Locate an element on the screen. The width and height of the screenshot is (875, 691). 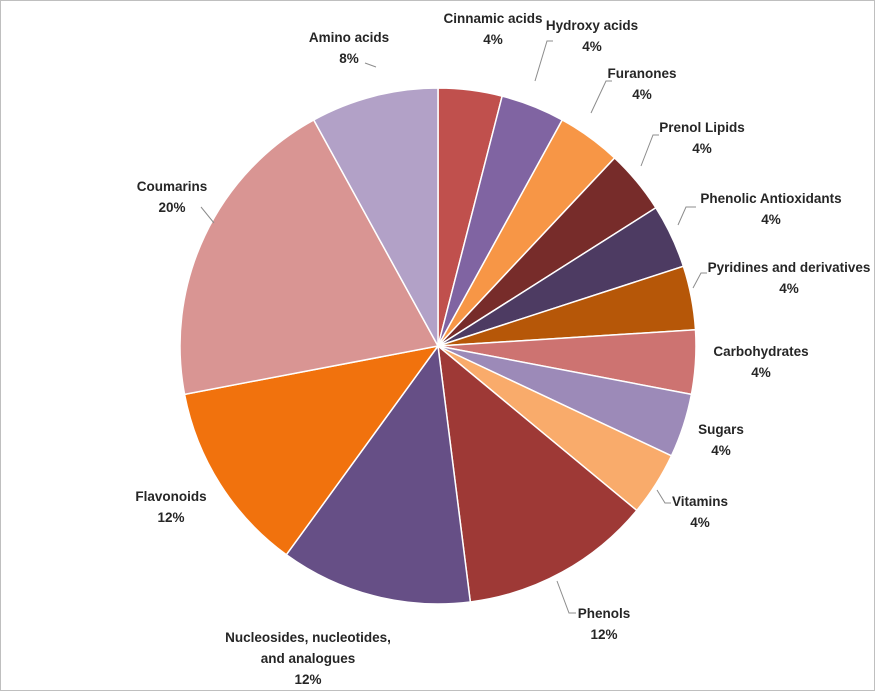
leader-line-vitamins is located at coordinates (663, 496).